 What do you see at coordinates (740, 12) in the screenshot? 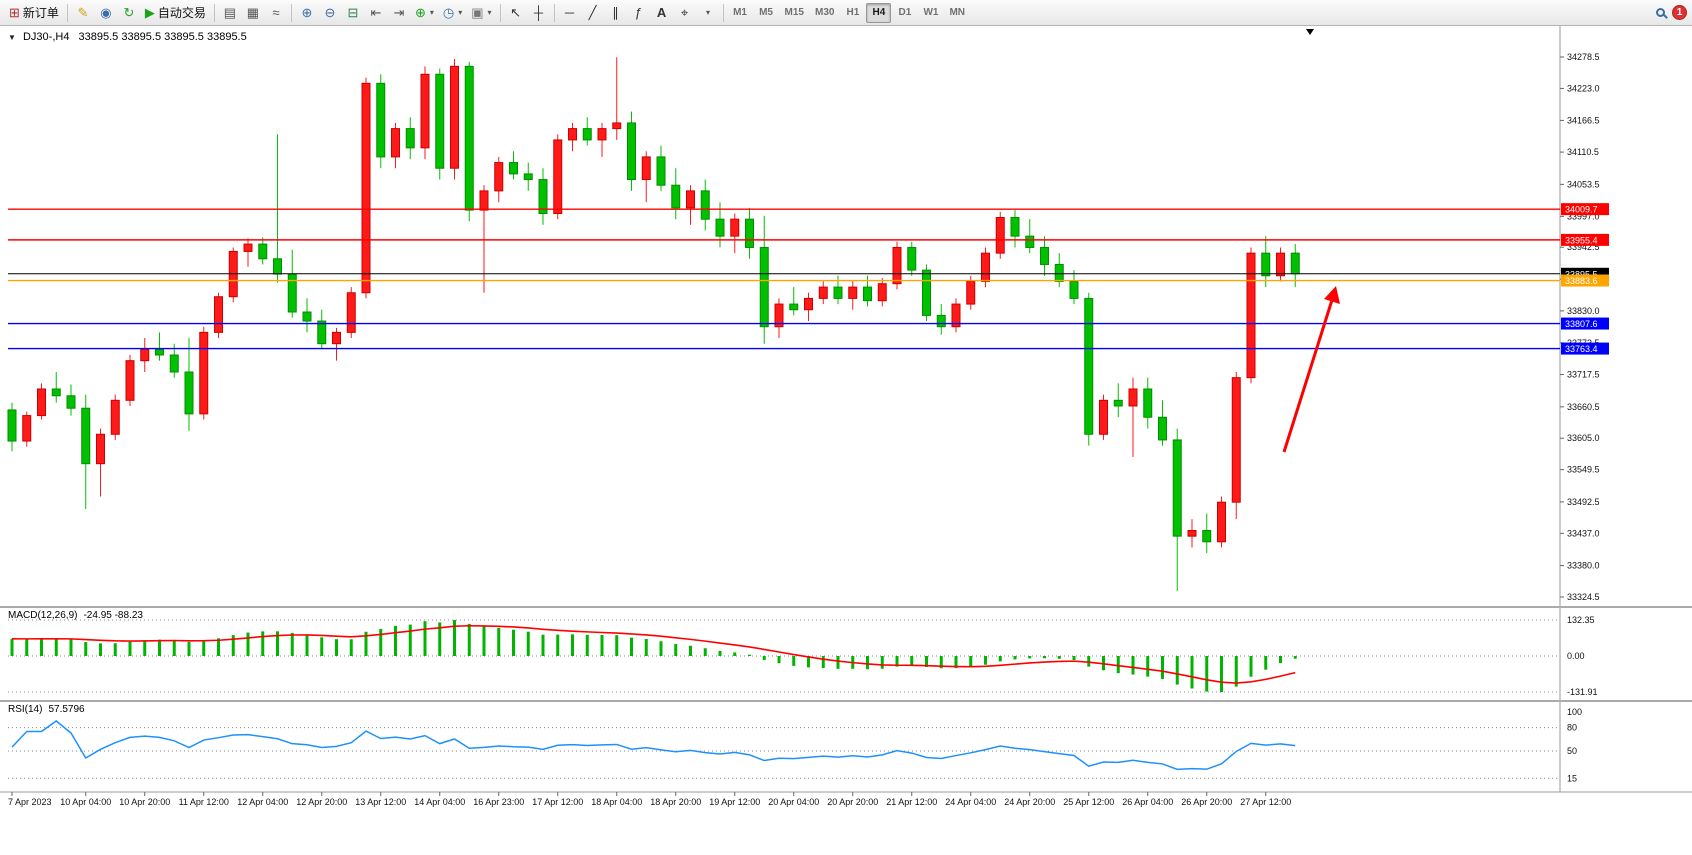
I see `timeframe-m1: M1` at bounding box center [740, 12].